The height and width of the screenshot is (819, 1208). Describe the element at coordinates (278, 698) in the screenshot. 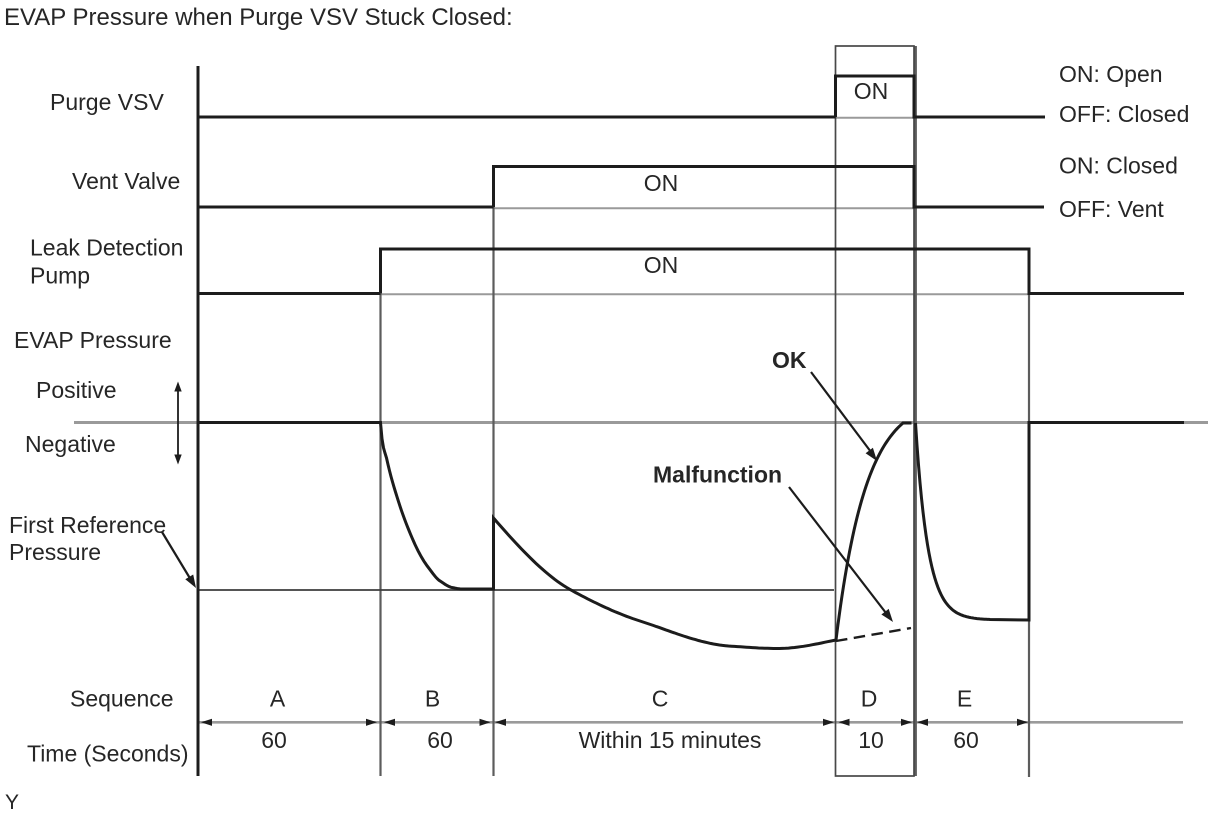

I see `svg-text: A` at that location.